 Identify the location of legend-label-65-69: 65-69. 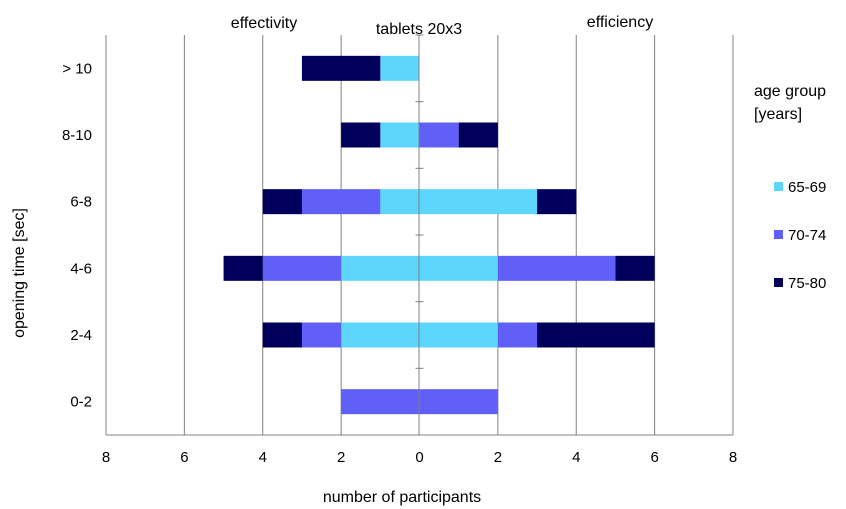
(807, 187).